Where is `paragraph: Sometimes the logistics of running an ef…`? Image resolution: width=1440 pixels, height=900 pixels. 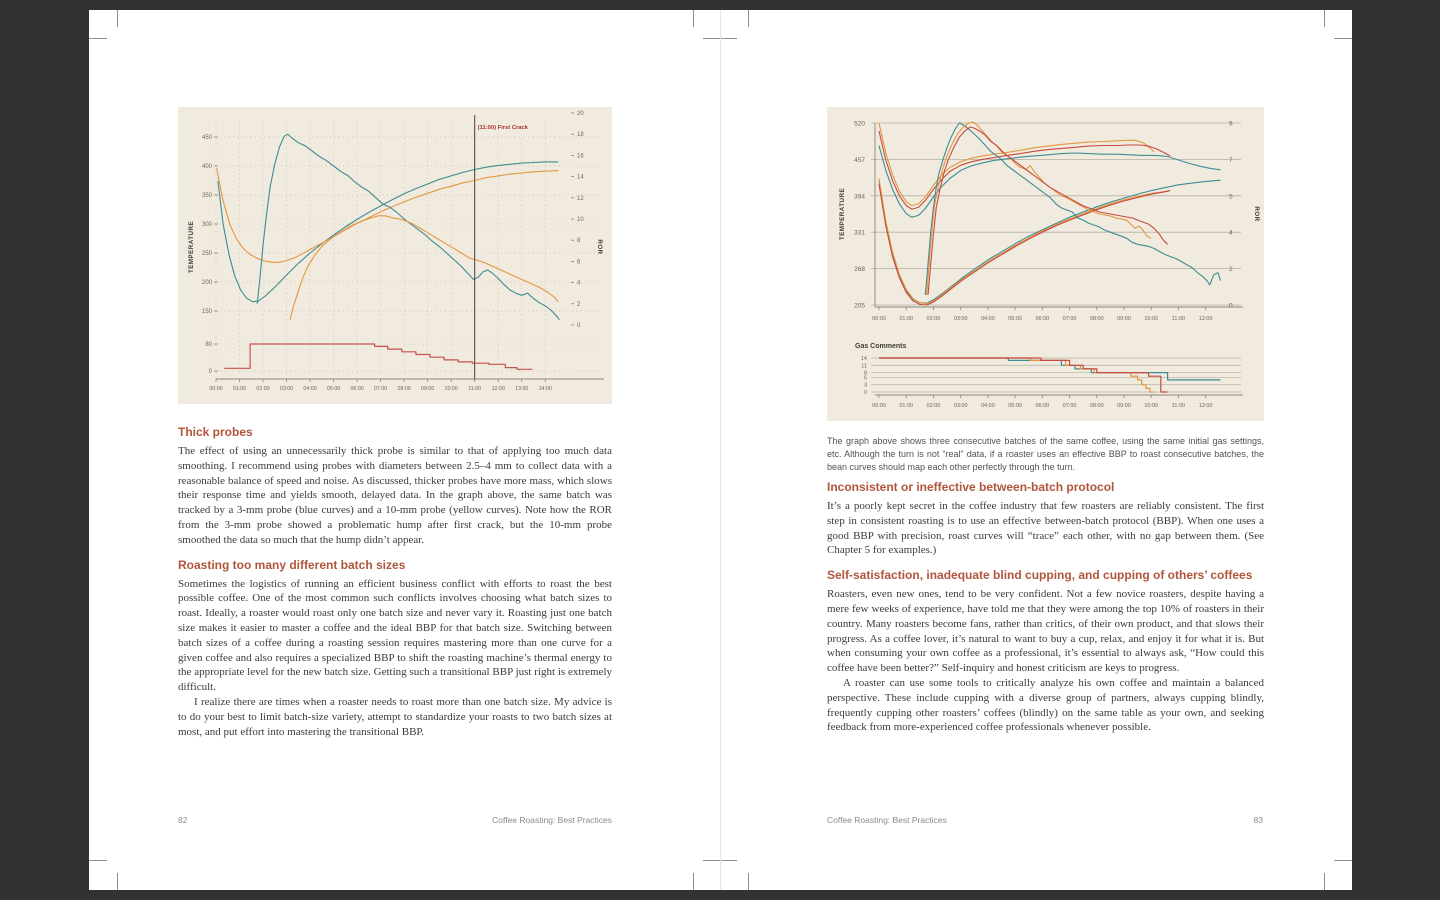 paragraph: Sometimes the logistics of running an ef… is located at coordinates (395, 635).